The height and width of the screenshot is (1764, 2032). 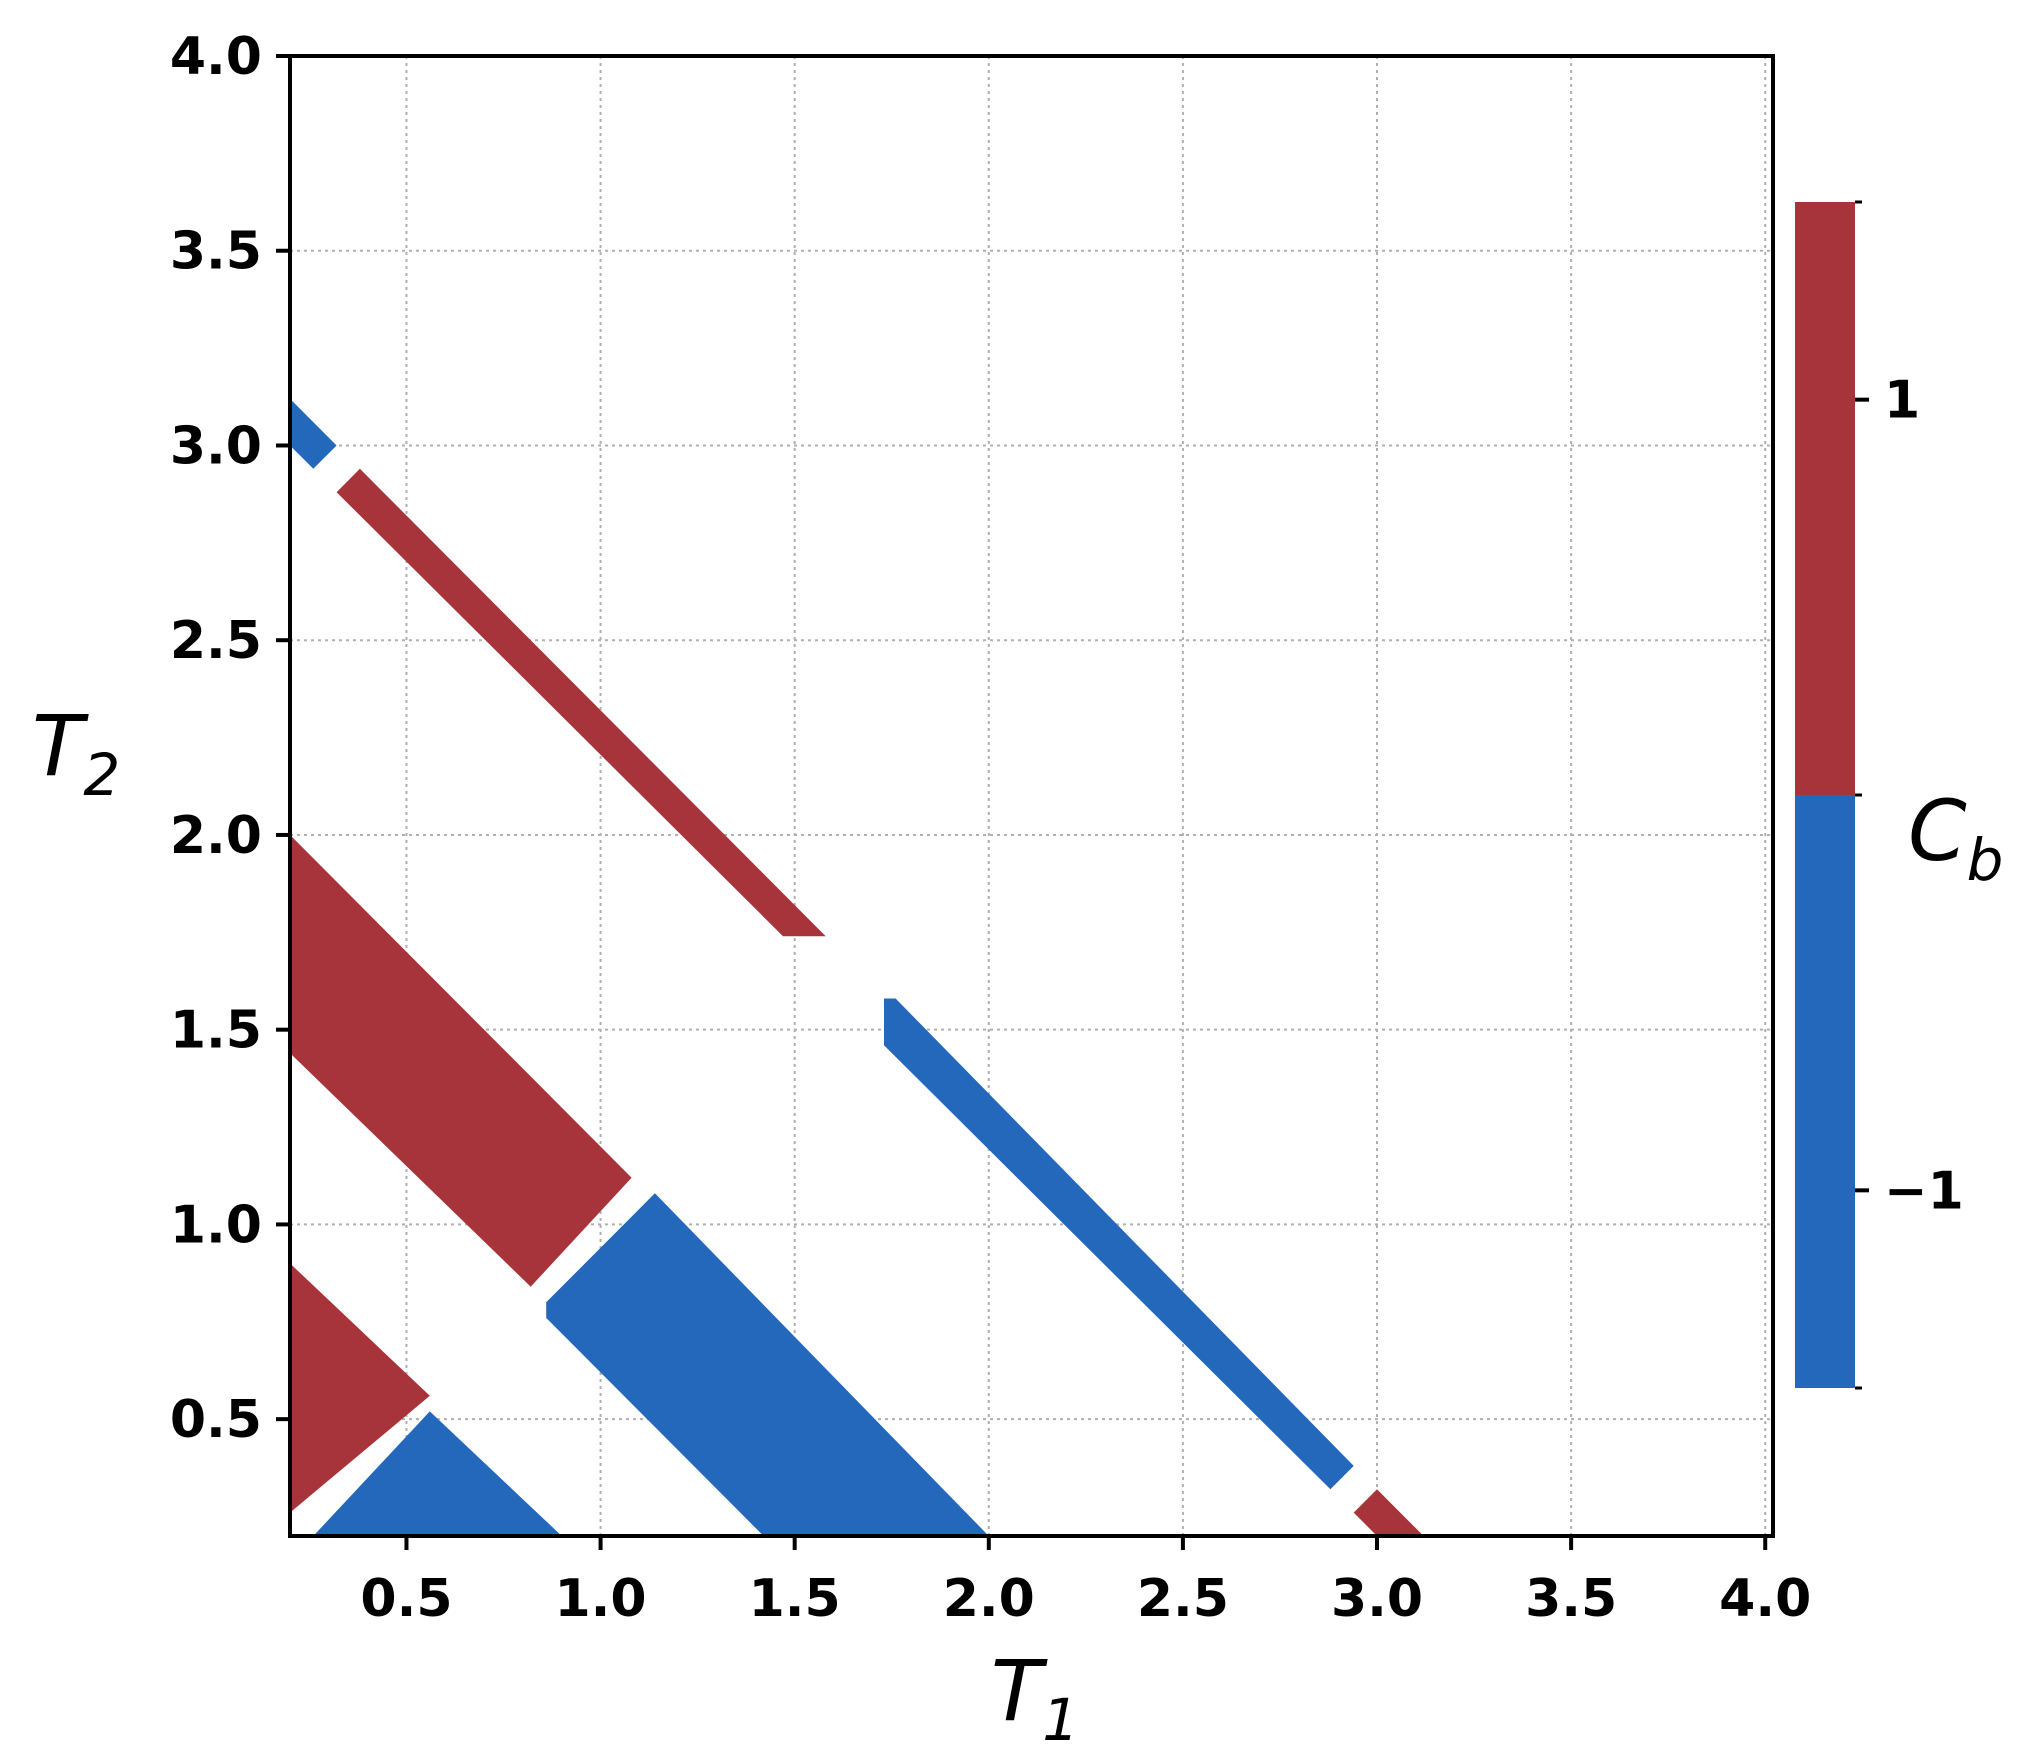 I want to click on x-tick-label: 1.5, so click(x=795, y=1599).